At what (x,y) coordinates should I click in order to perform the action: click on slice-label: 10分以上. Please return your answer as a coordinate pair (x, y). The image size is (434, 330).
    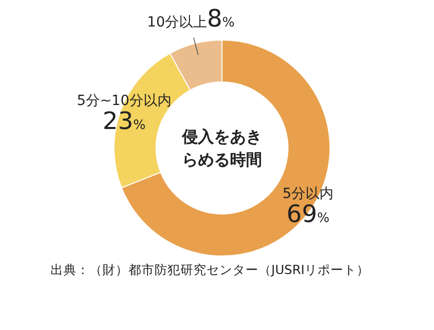
    Looking at the image, I should click on (177, 22).